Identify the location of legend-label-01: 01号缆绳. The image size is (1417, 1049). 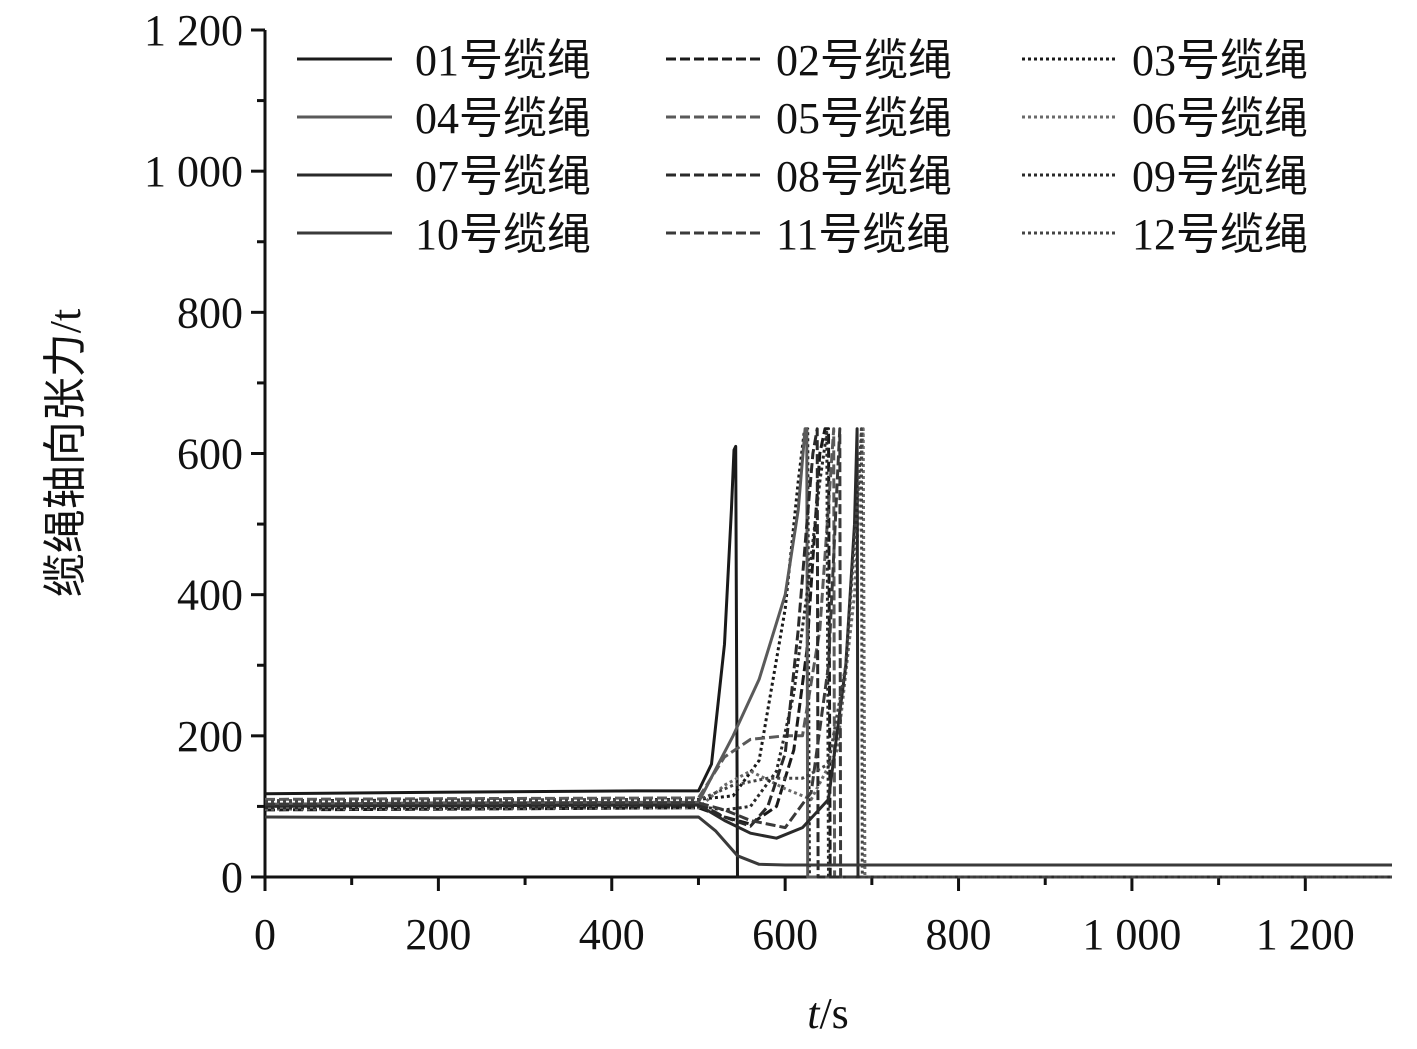
(503, 60).